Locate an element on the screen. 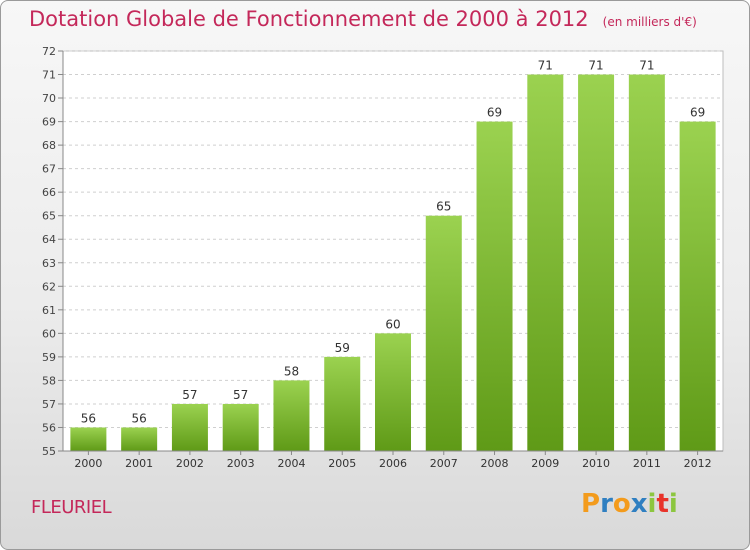 This screenshot has width=750, height=550. proxiti-logo: Proxiti is located at coordinates (629, 504).